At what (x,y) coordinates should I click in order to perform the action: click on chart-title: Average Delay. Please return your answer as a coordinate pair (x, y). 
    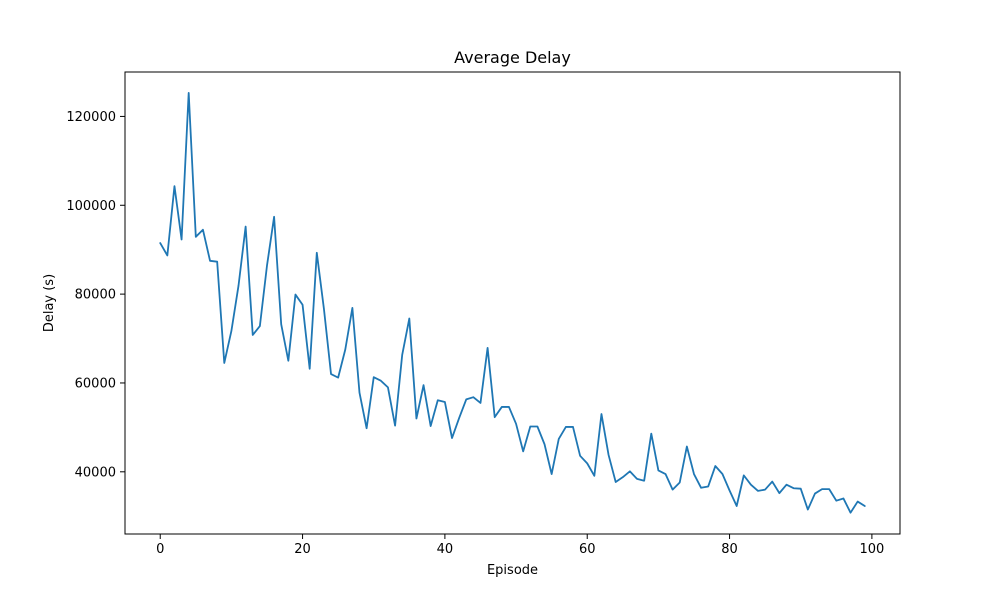
    Looking at the image, I should click on (512, 57).